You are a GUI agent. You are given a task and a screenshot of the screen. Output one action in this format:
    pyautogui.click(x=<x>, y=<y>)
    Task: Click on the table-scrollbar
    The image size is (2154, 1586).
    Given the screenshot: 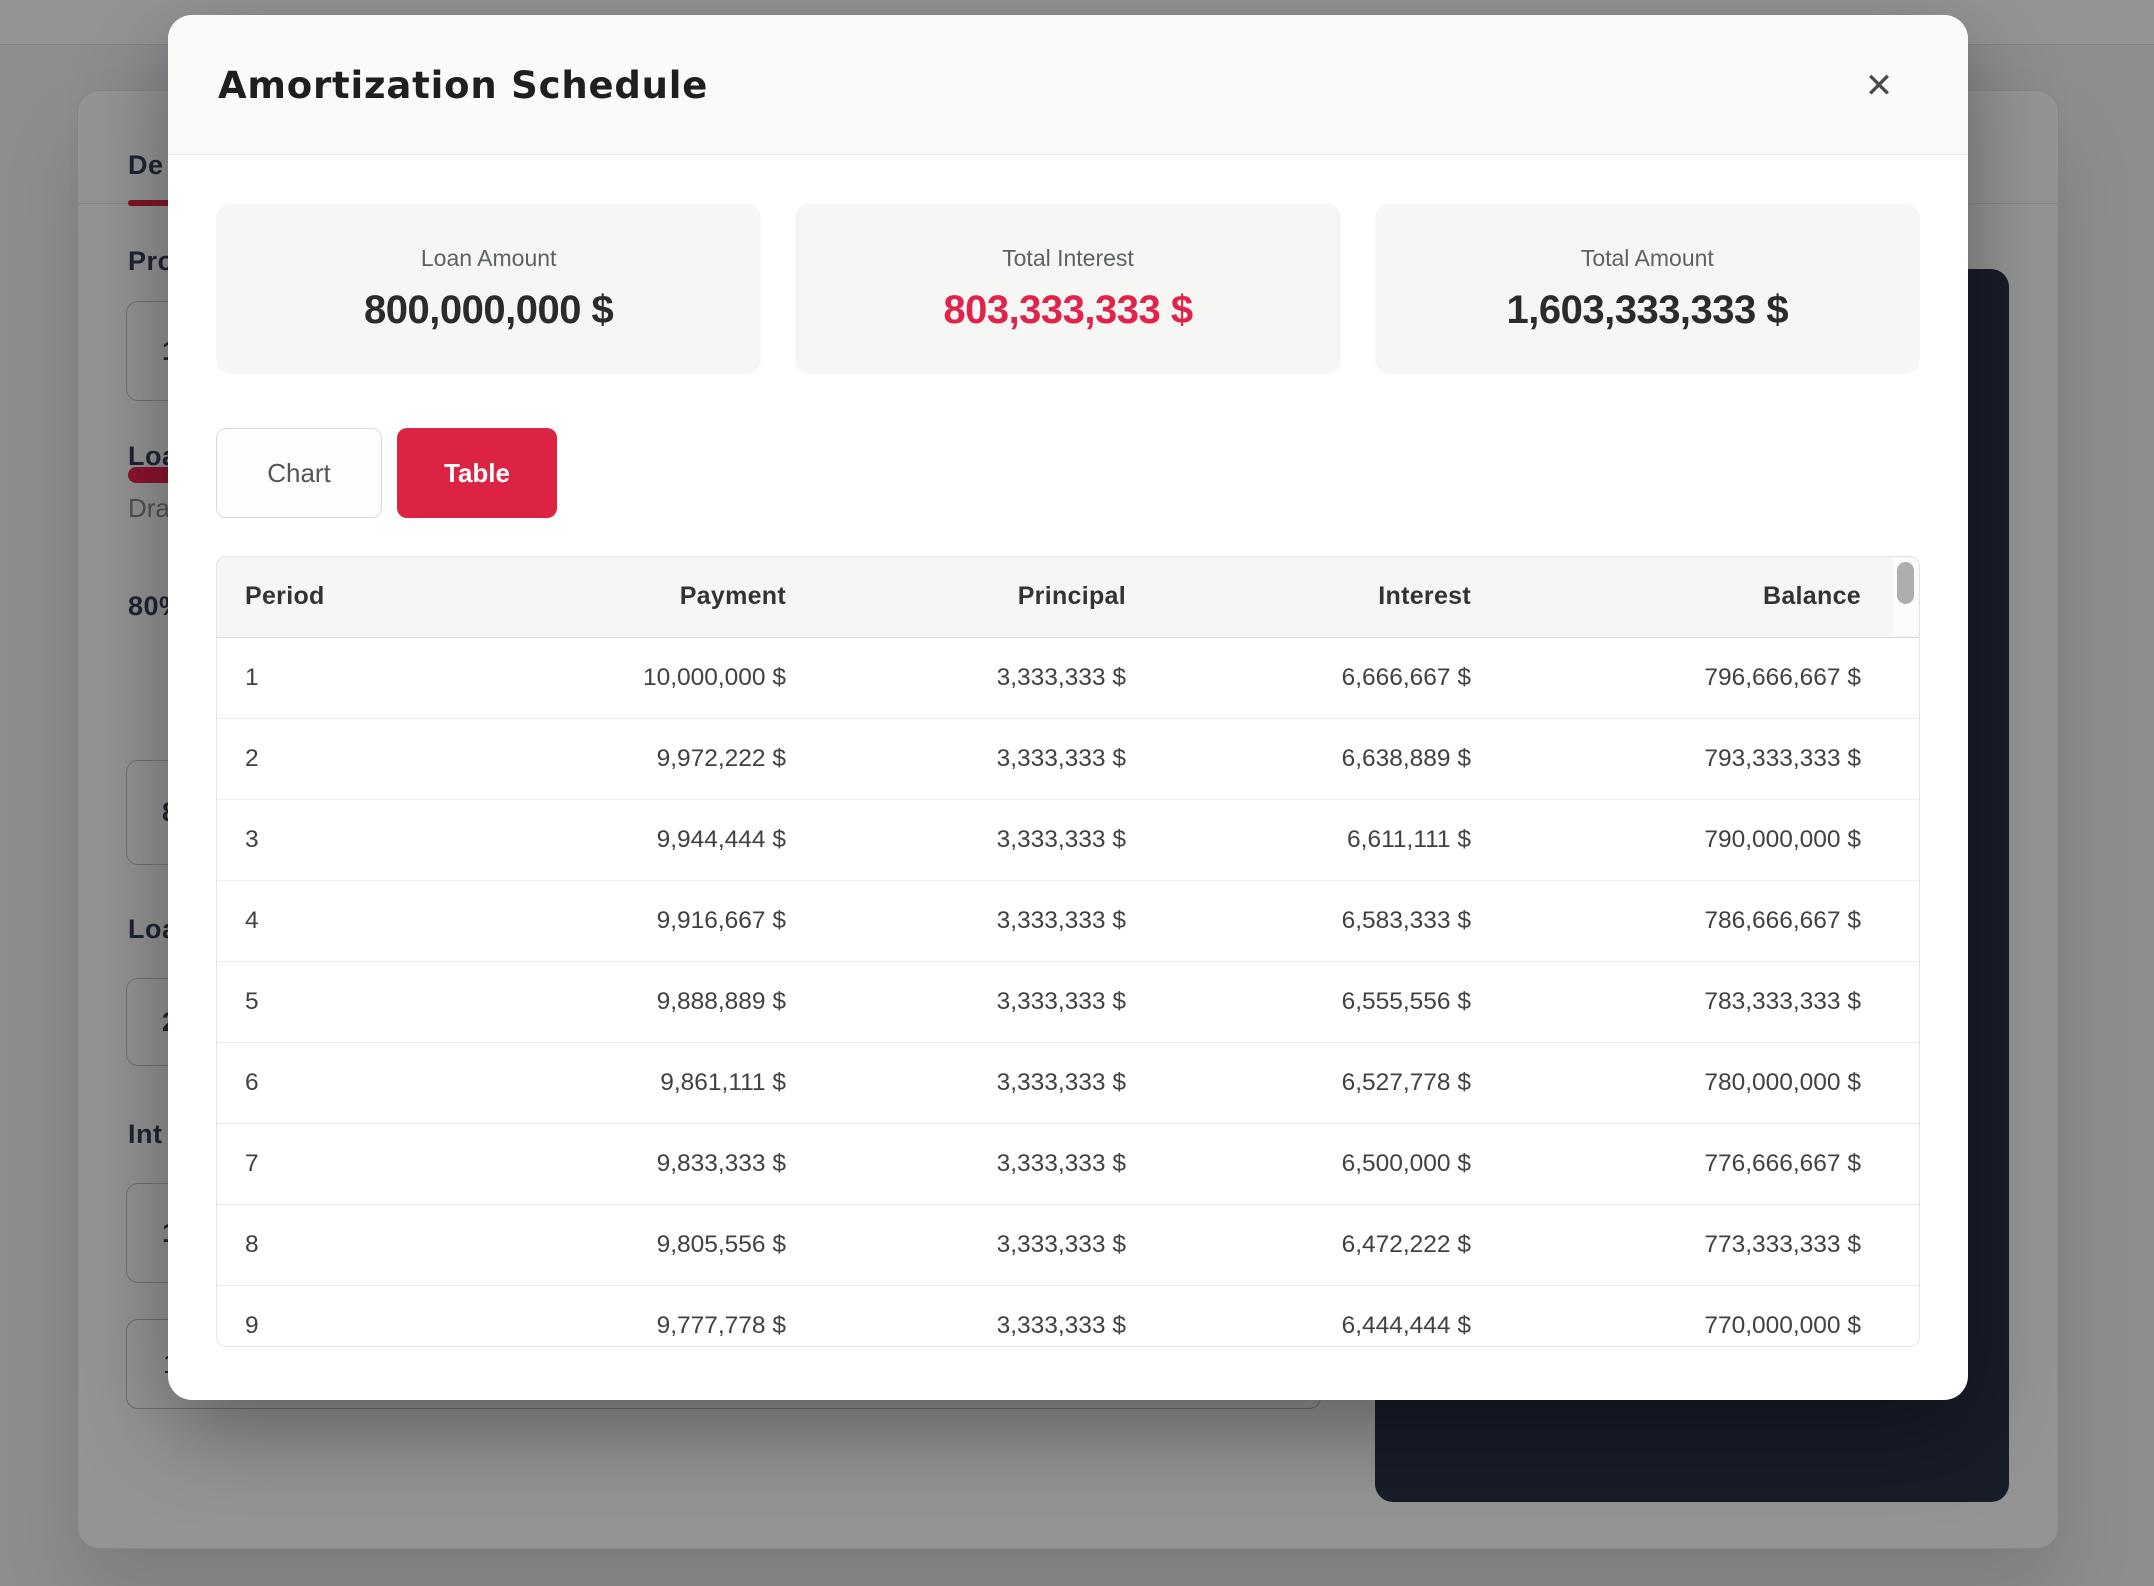 What is the action you would take?
    pyautogui.click(x=1905, y=583)
    